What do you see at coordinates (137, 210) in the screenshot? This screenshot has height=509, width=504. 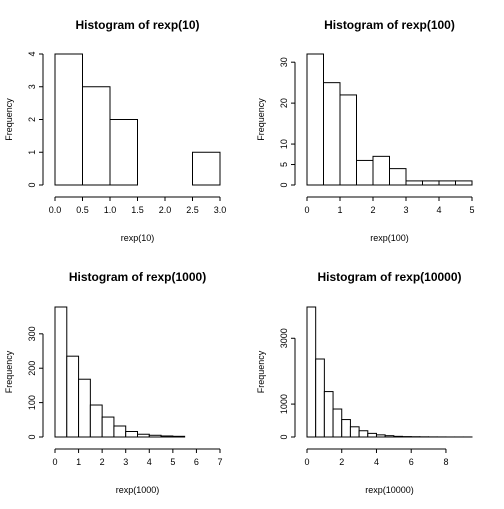 I see `x-tick-label: 1.5` at bounding box center [137, 210].